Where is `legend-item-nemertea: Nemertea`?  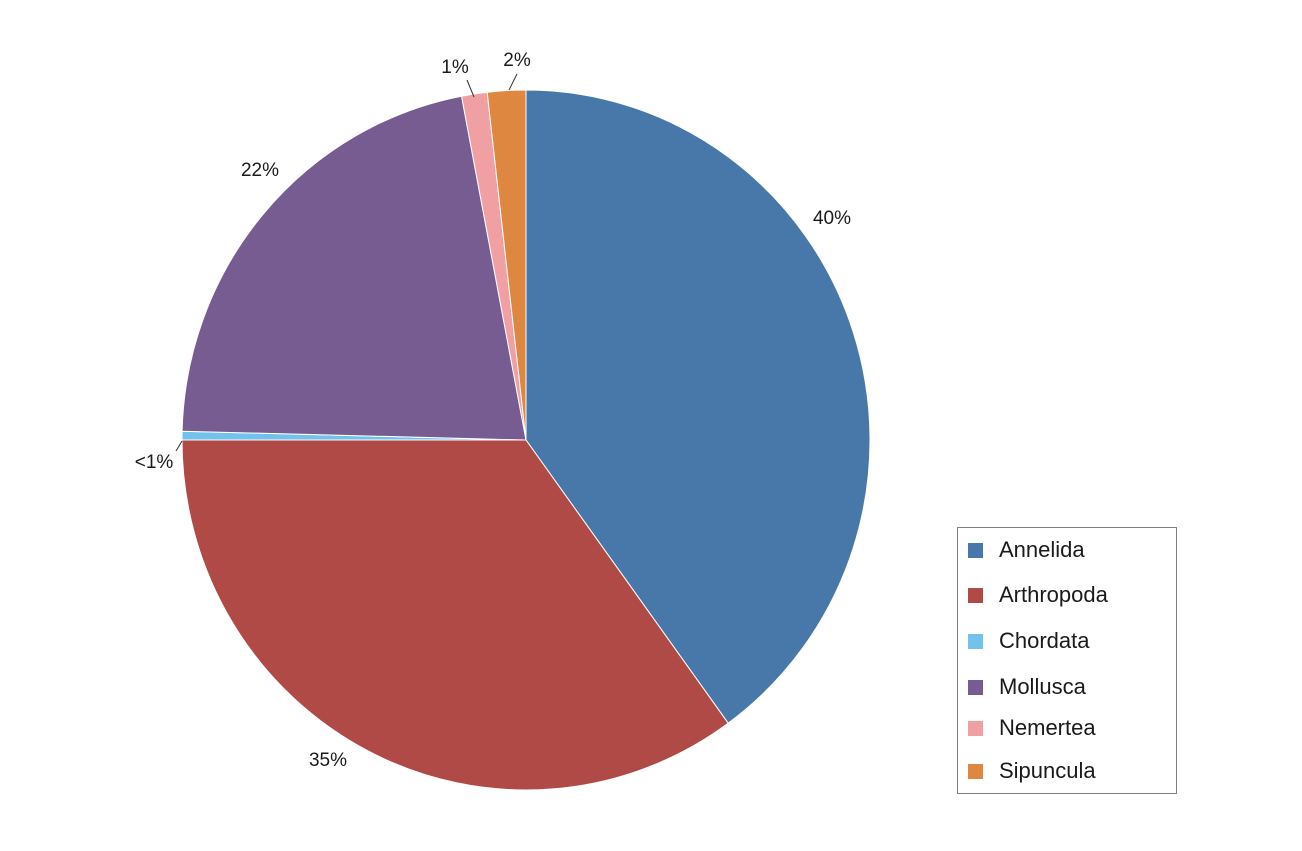 legend-item-nemertea: Nemertea is located at coordinates (1032, 728).